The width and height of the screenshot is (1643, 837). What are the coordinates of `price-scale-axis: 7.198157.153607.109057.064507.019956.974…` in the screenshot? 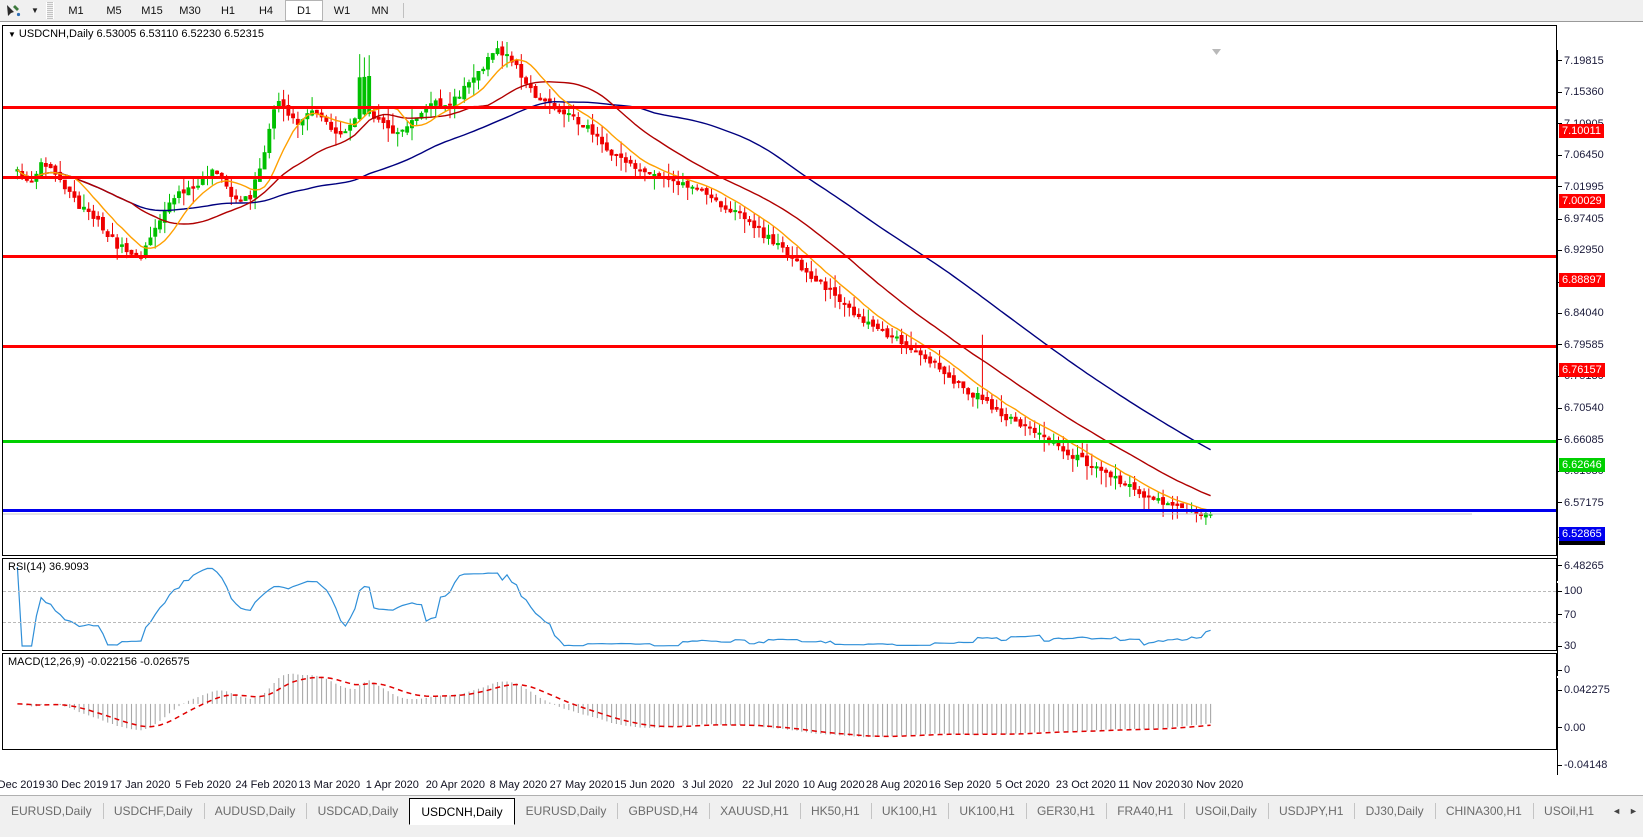 It's located at (1600, 315).